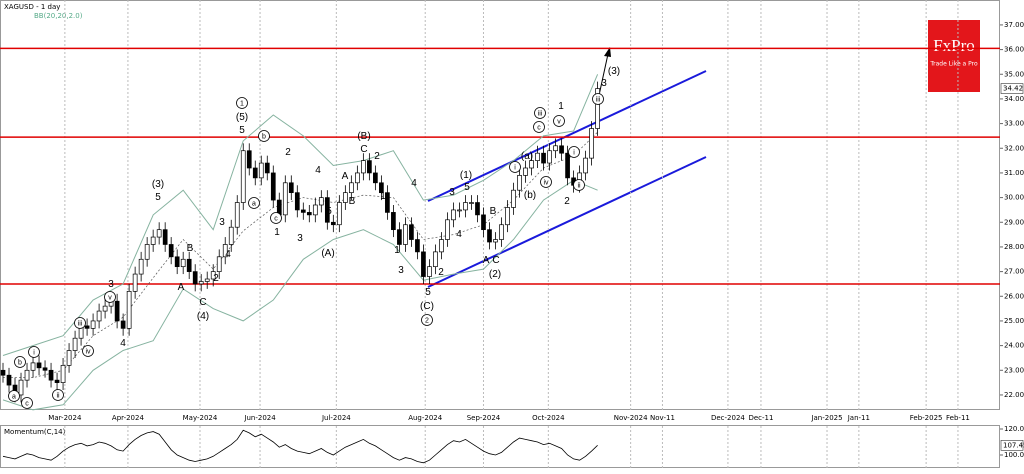 This screenshot has width=1024, height=474. I want to click on y-tick-label: 33.00, so click(1014, 124).